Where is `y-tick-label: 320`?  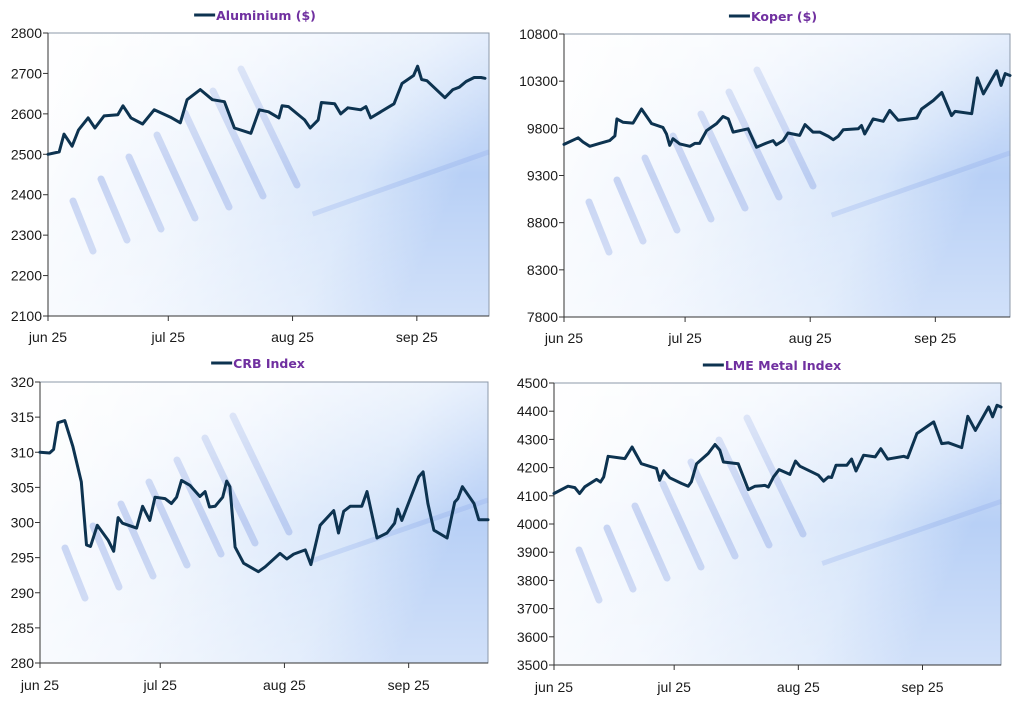
y-tick-label: 320 is located at coordinates (23, 382).